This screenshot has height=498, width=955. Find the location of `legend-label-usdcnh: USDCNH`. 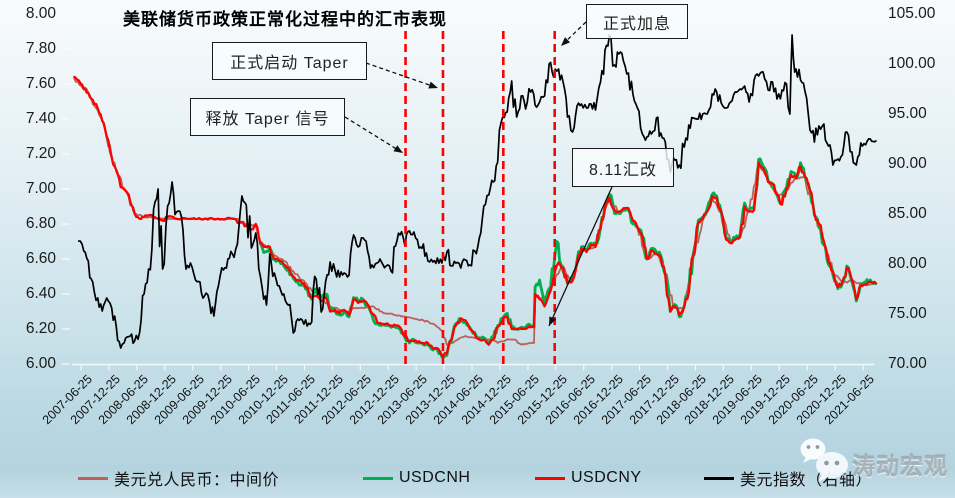

legend-label-usdcnh: USDCNH is located at coordinates (435, 477).